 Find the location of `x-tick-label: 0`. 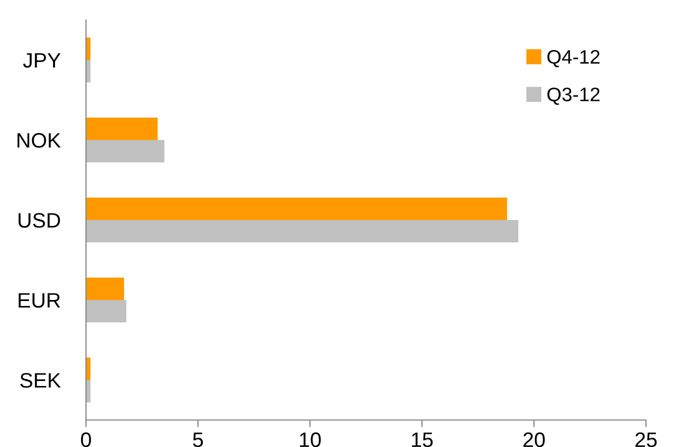

x-tick-label: 0 is located at coordinates (86, 439).